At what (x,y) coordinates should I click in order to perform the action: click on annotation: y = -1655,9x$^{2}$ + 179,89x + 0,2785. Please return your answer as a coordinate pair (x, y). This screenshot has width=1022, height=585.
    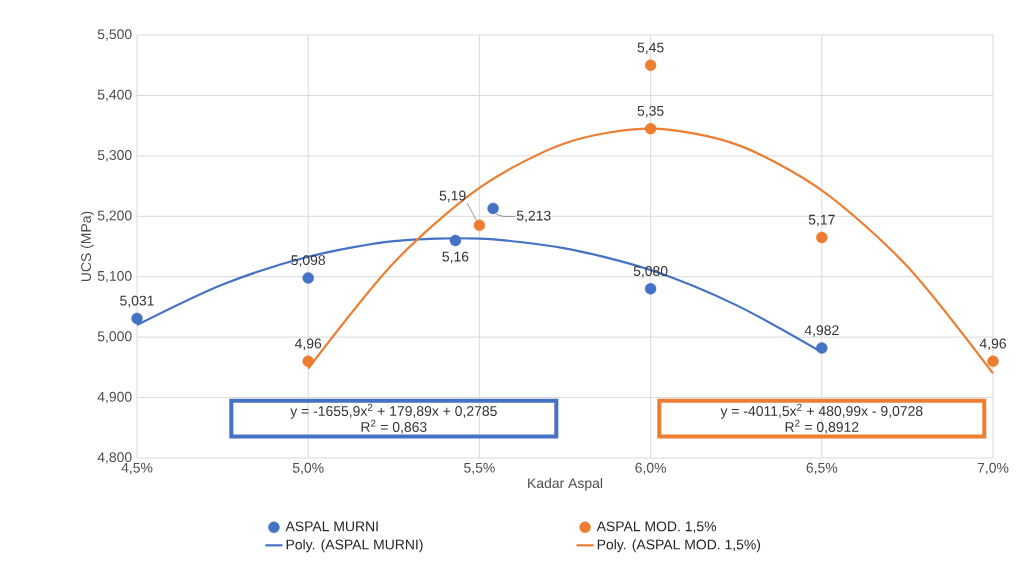
    Looking at the image, I should click on (393, 411).